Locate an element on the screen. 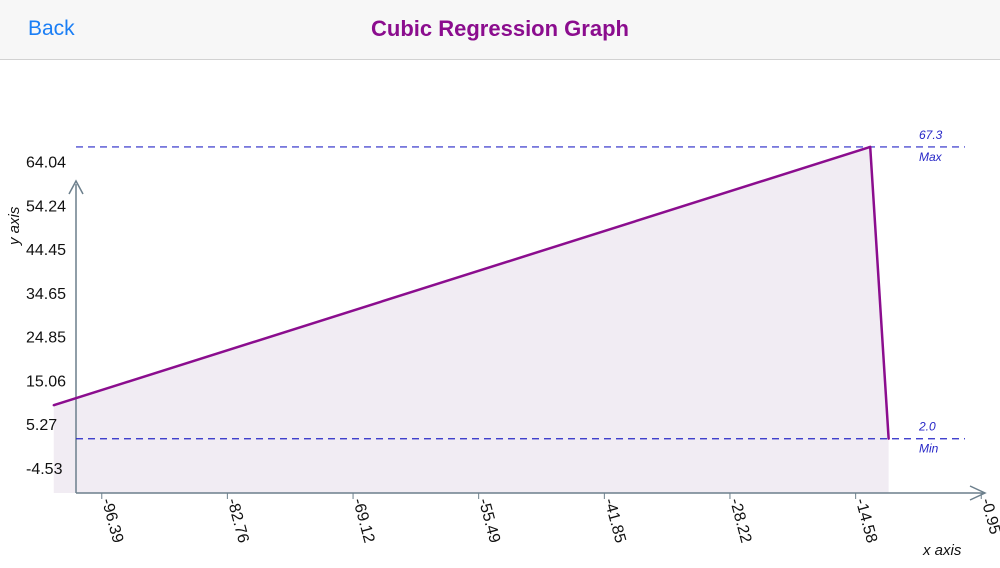 The width and height of the screenshot is (1000, 568). navigation-bar: Back Cubic Regression Graph is located at coordinates (500, 30).